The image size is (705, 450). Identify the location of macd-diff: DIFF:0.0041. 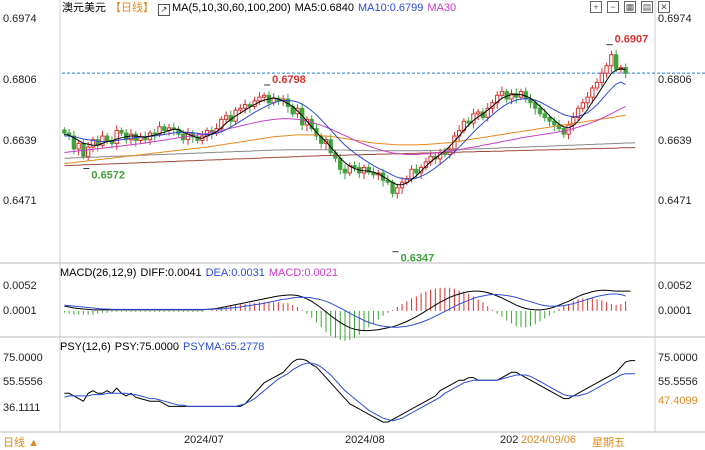
(171, 273).